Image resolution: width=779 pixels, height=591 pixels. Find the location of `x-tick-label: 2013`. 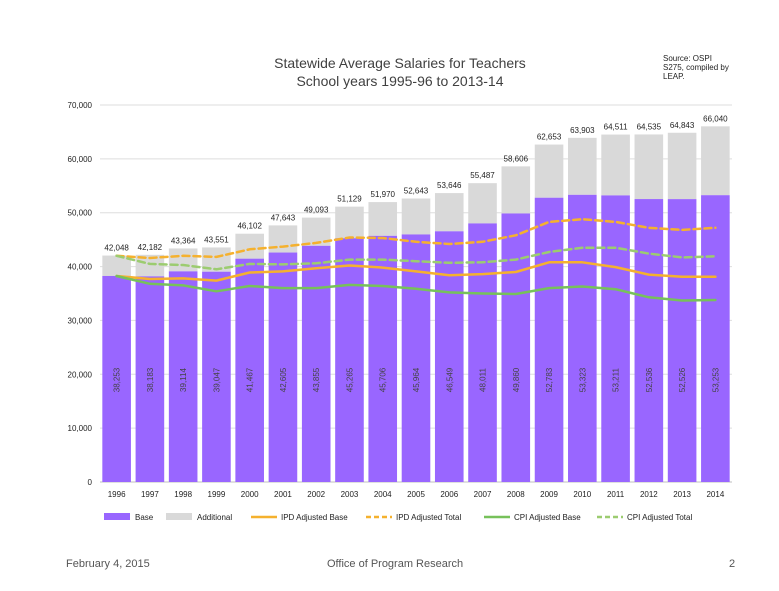

x-tick-label: 2013 is located at coordinates (682, 494).